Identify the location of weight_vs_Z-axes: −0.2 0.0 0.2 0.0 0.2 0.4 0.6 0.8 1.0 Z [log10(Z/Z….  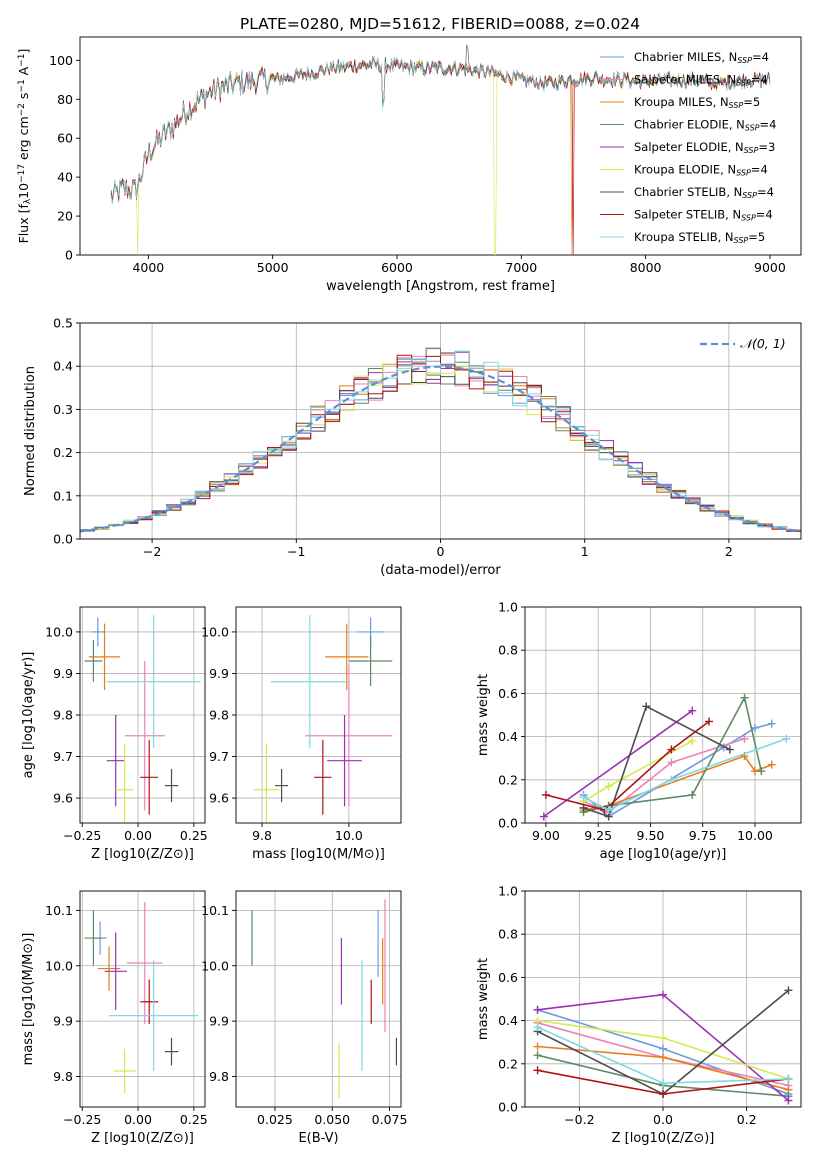
(639, 1015).